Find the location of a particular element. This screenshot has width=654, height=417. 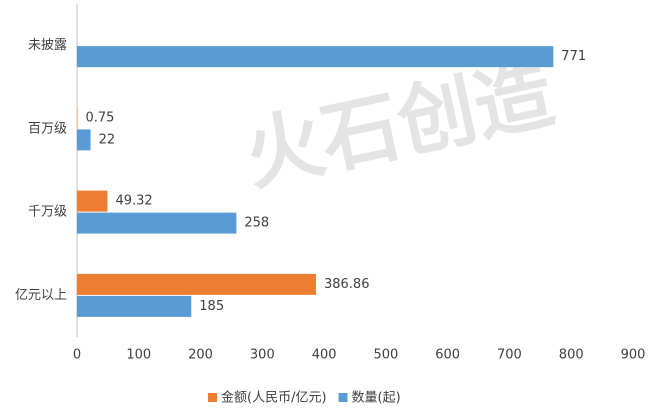

x-tick-label: 800 is located at coordinates (571, 355).